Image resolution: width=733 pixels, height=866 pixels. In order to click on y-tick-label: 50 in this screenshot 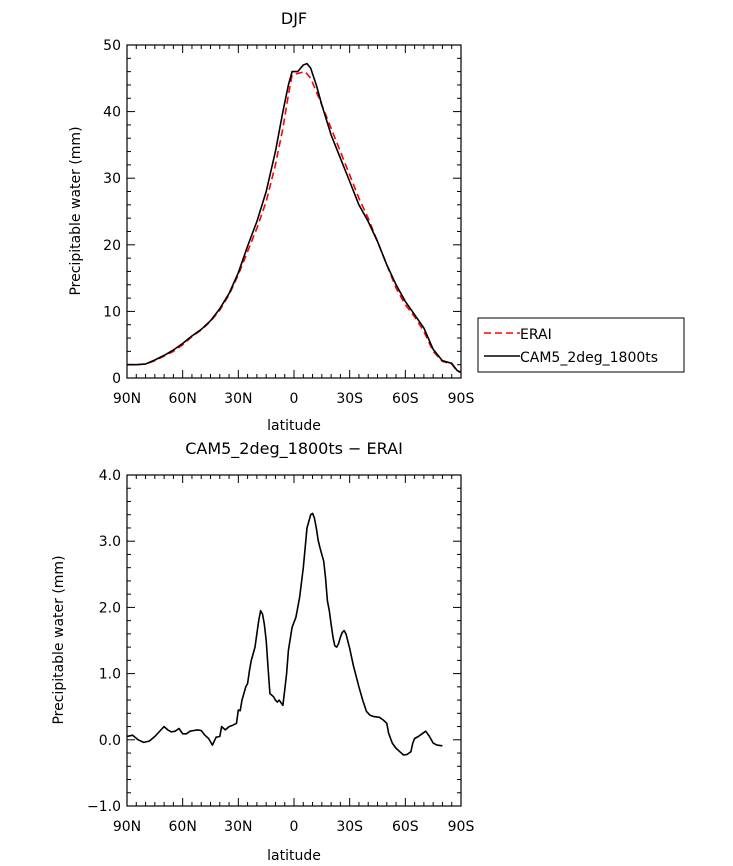, I will do `click(112, 46)`.